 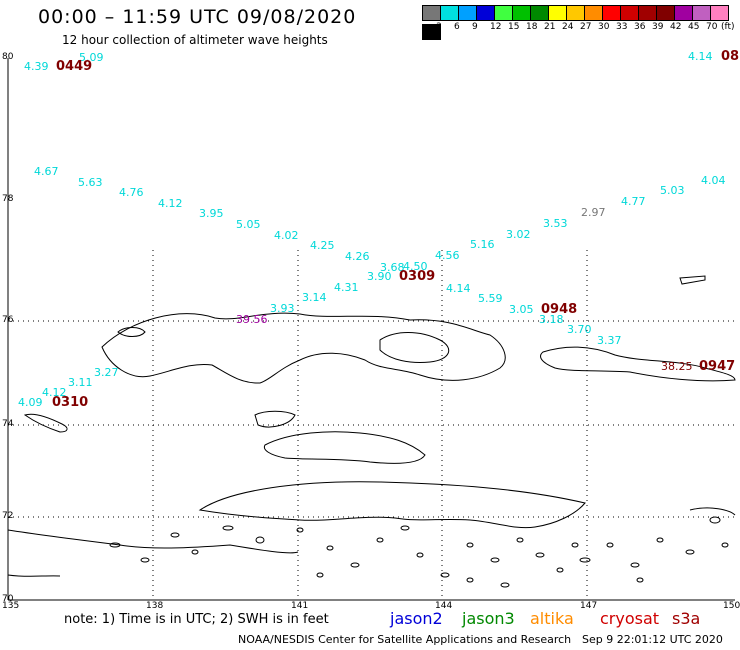 What do you see at coordinates (652, 639) in the screenshot?
I see `generated-timestamp: Sep 9 22:01:12 UTC 2020` at bounding box center [652, 639].